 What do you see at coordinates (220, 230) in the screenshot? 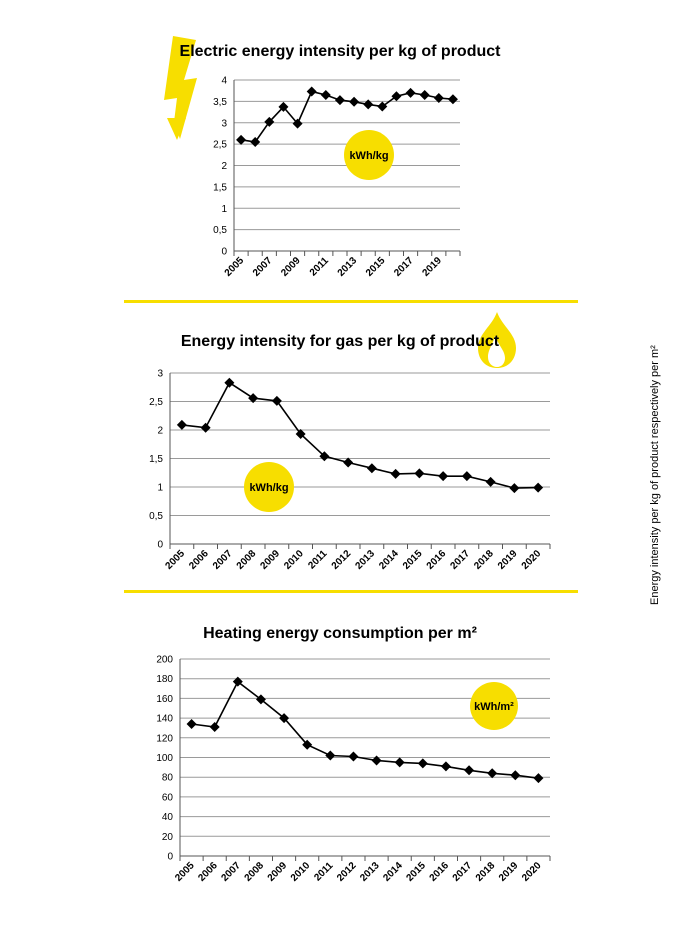
I see `y-tick-label: 0,5` at bounding box center [220, 230].